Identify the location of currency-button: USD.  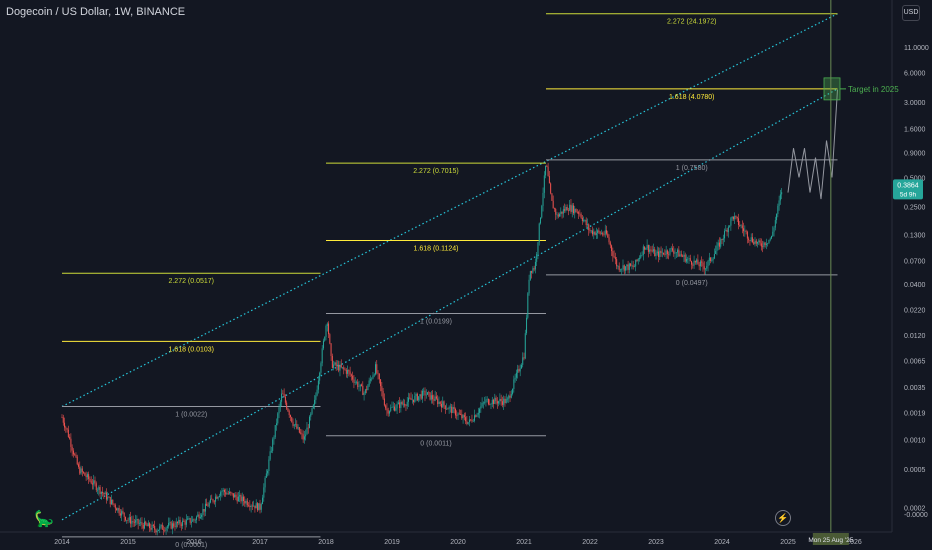
(911, 13).